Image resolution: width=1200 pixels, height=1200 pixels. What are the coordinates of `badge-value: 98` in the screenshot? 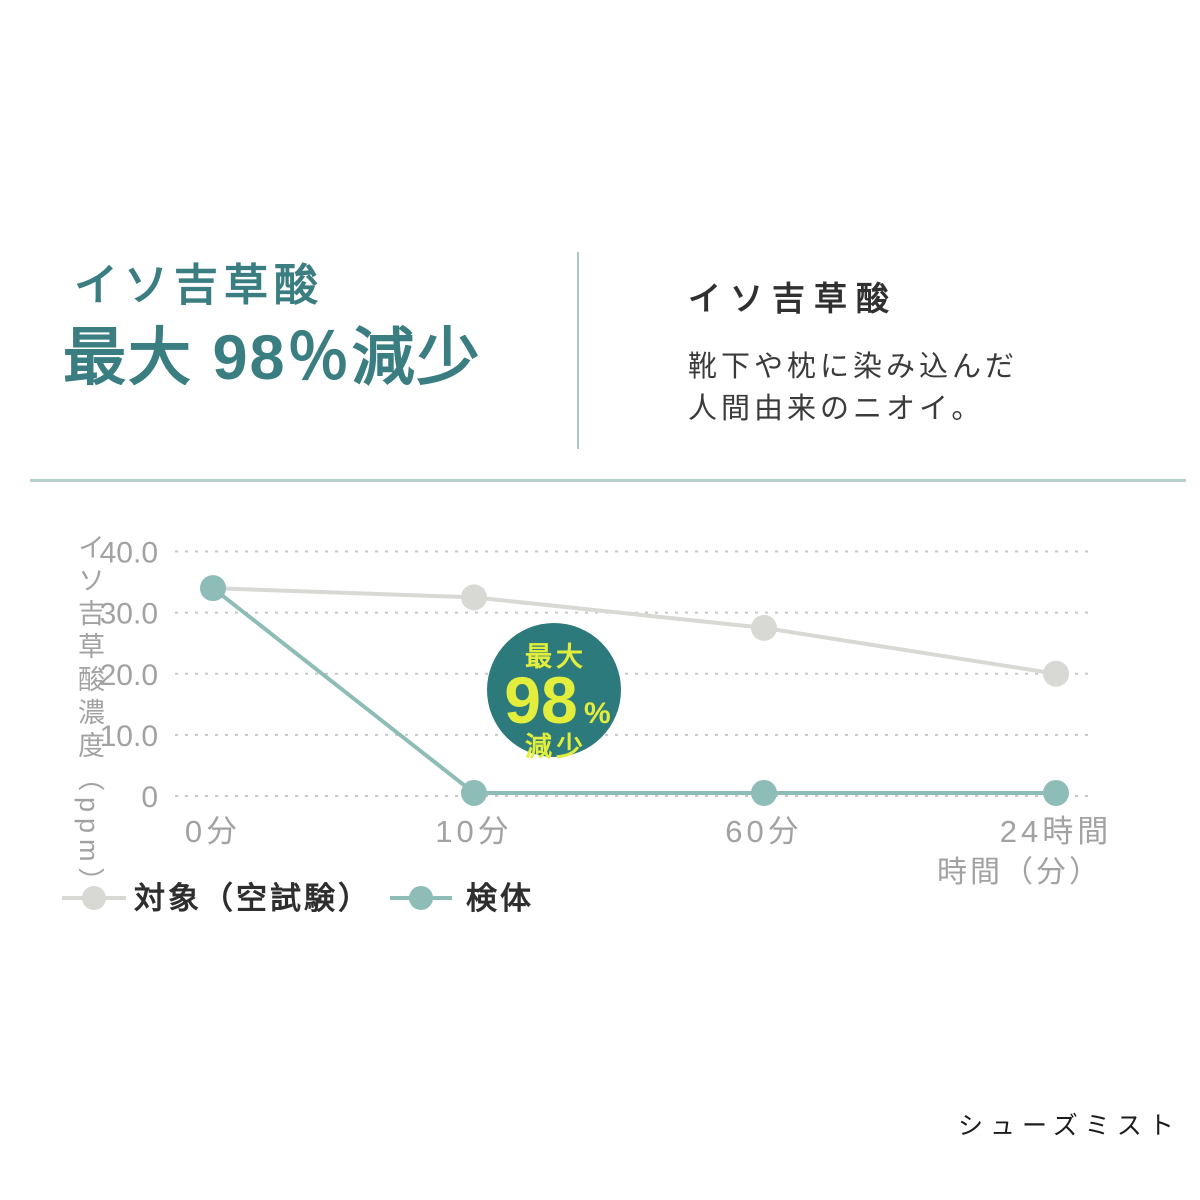 It's located at (540, 700).